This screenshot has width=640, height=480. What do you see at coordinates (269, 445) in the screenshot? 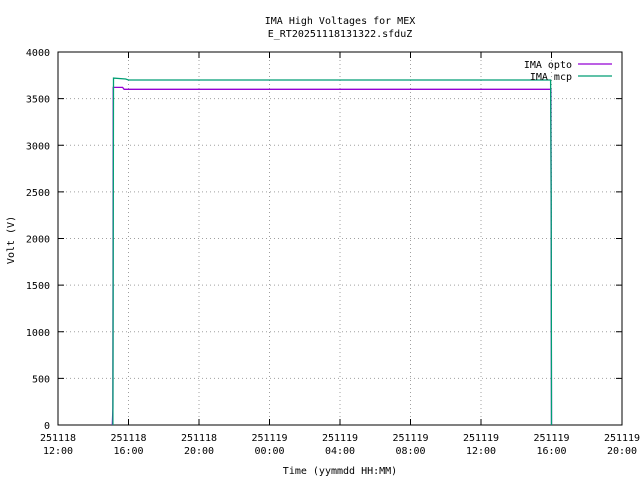
I see `x-tick-label: 251119 00:00` at bounding box center [269, 445].